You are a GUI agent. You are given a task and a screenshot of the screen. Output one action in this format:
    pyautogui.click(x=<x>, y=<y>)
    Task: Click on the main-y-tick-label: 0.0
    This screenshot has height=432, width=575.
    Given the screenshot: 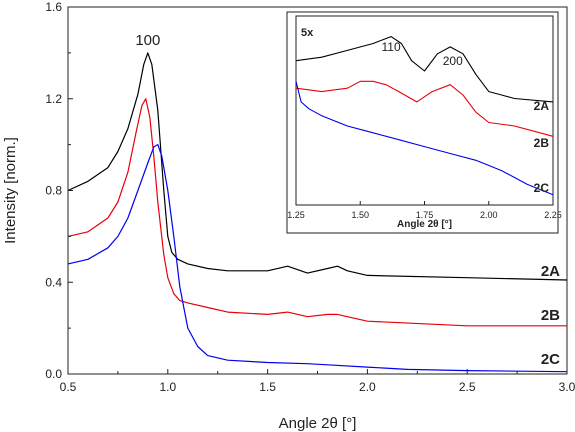 What is the action you would take?
    pyautogui.click(x=53, y=374)
    